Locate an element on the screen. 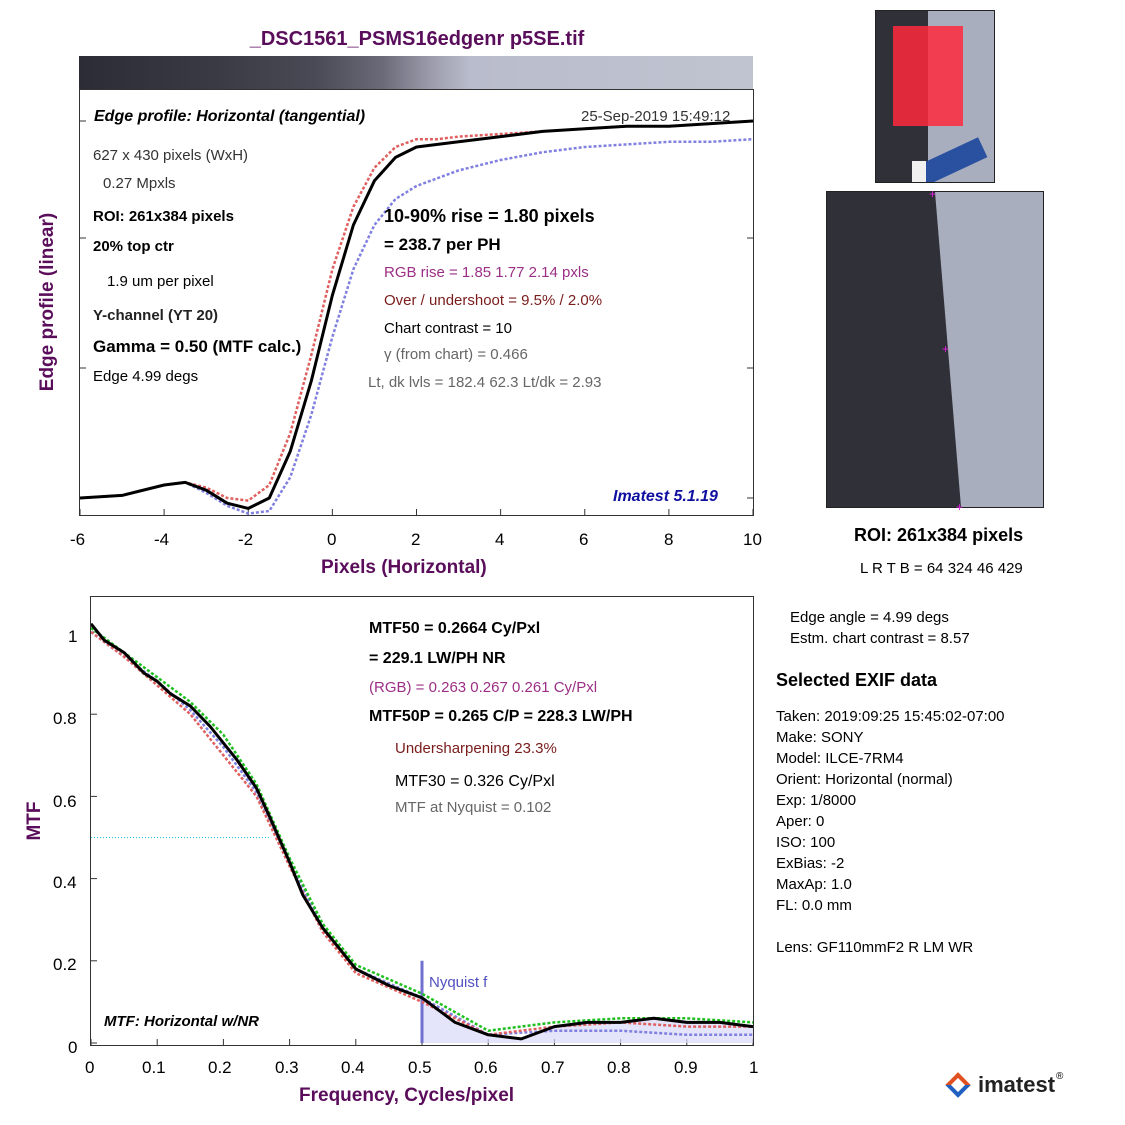  mtf30-text: MTF30 = 0.326 Cy/Pxl is located at coordinates (475, 781).